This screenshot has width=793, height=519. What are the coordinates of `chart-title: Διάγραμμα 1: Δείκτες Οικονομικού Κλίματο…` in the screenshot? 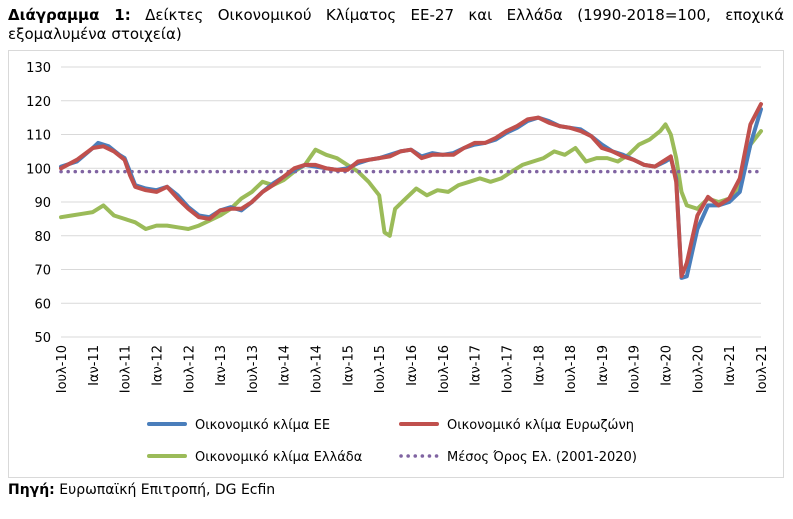 It's located at (396, 25).